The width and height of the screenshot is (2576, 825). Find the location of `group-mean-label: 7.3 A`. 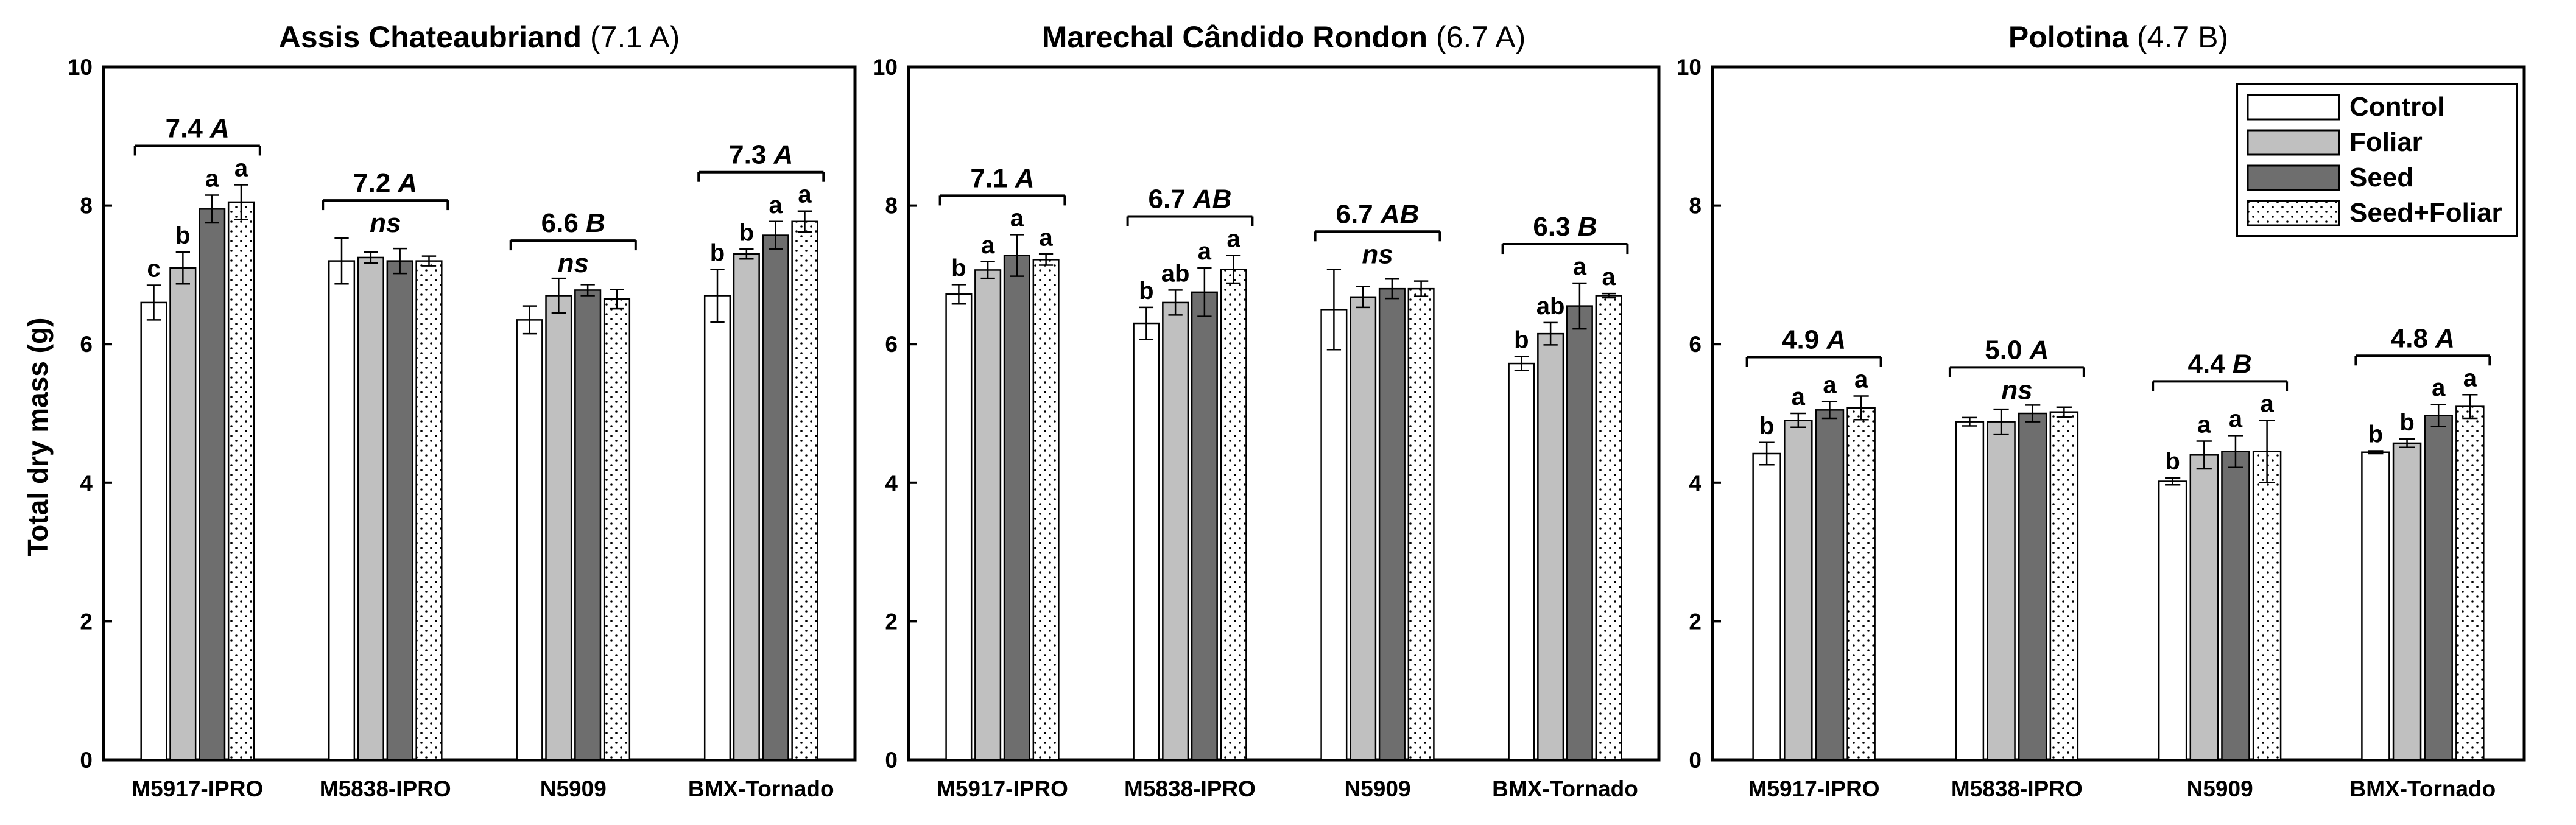

group-mean-label: 7.3 A is located at coordinates (761, 155).